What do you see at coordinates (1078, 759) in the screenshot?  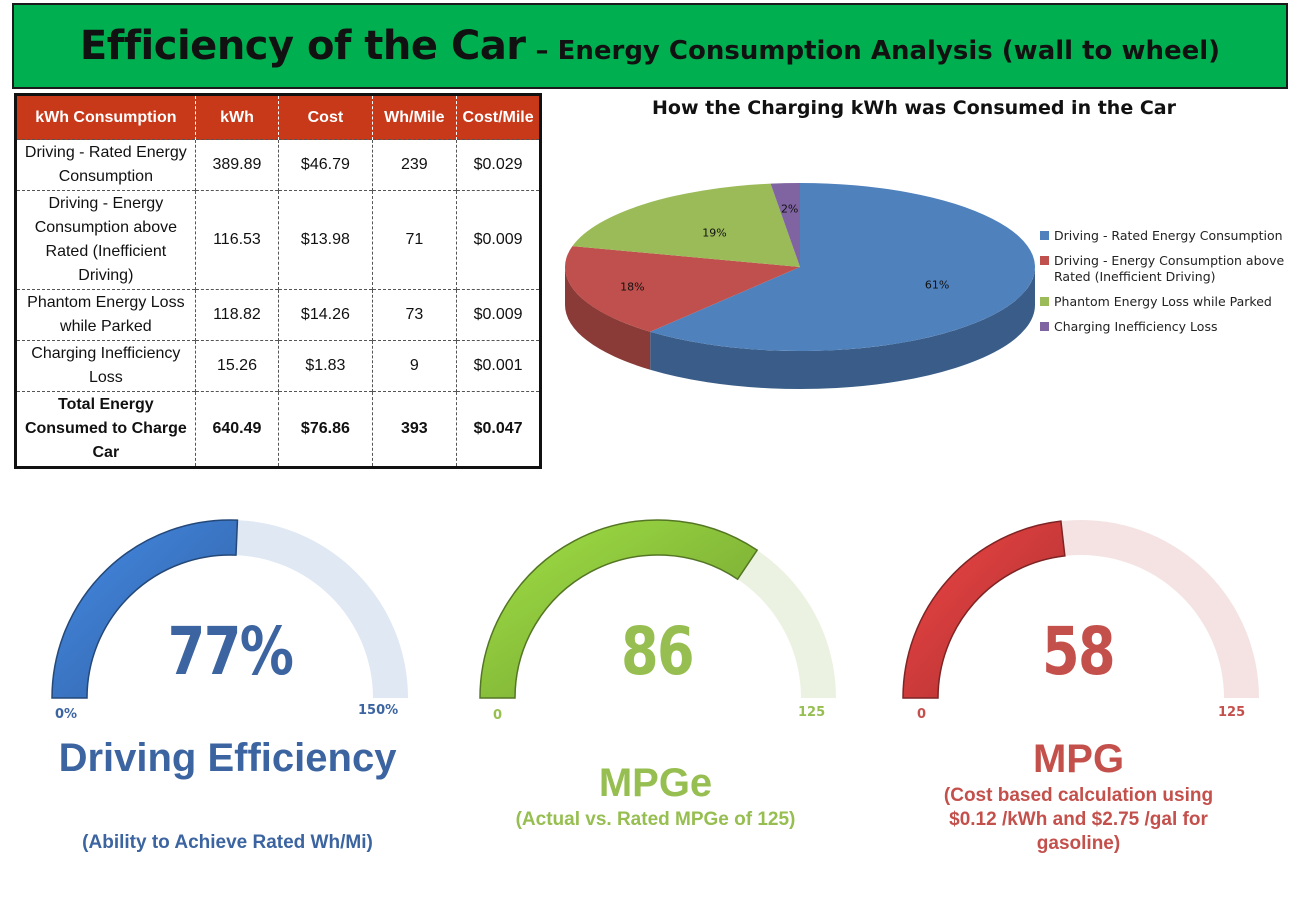 I see `gauge-title: MPG` at bounding box center [1078, 759].